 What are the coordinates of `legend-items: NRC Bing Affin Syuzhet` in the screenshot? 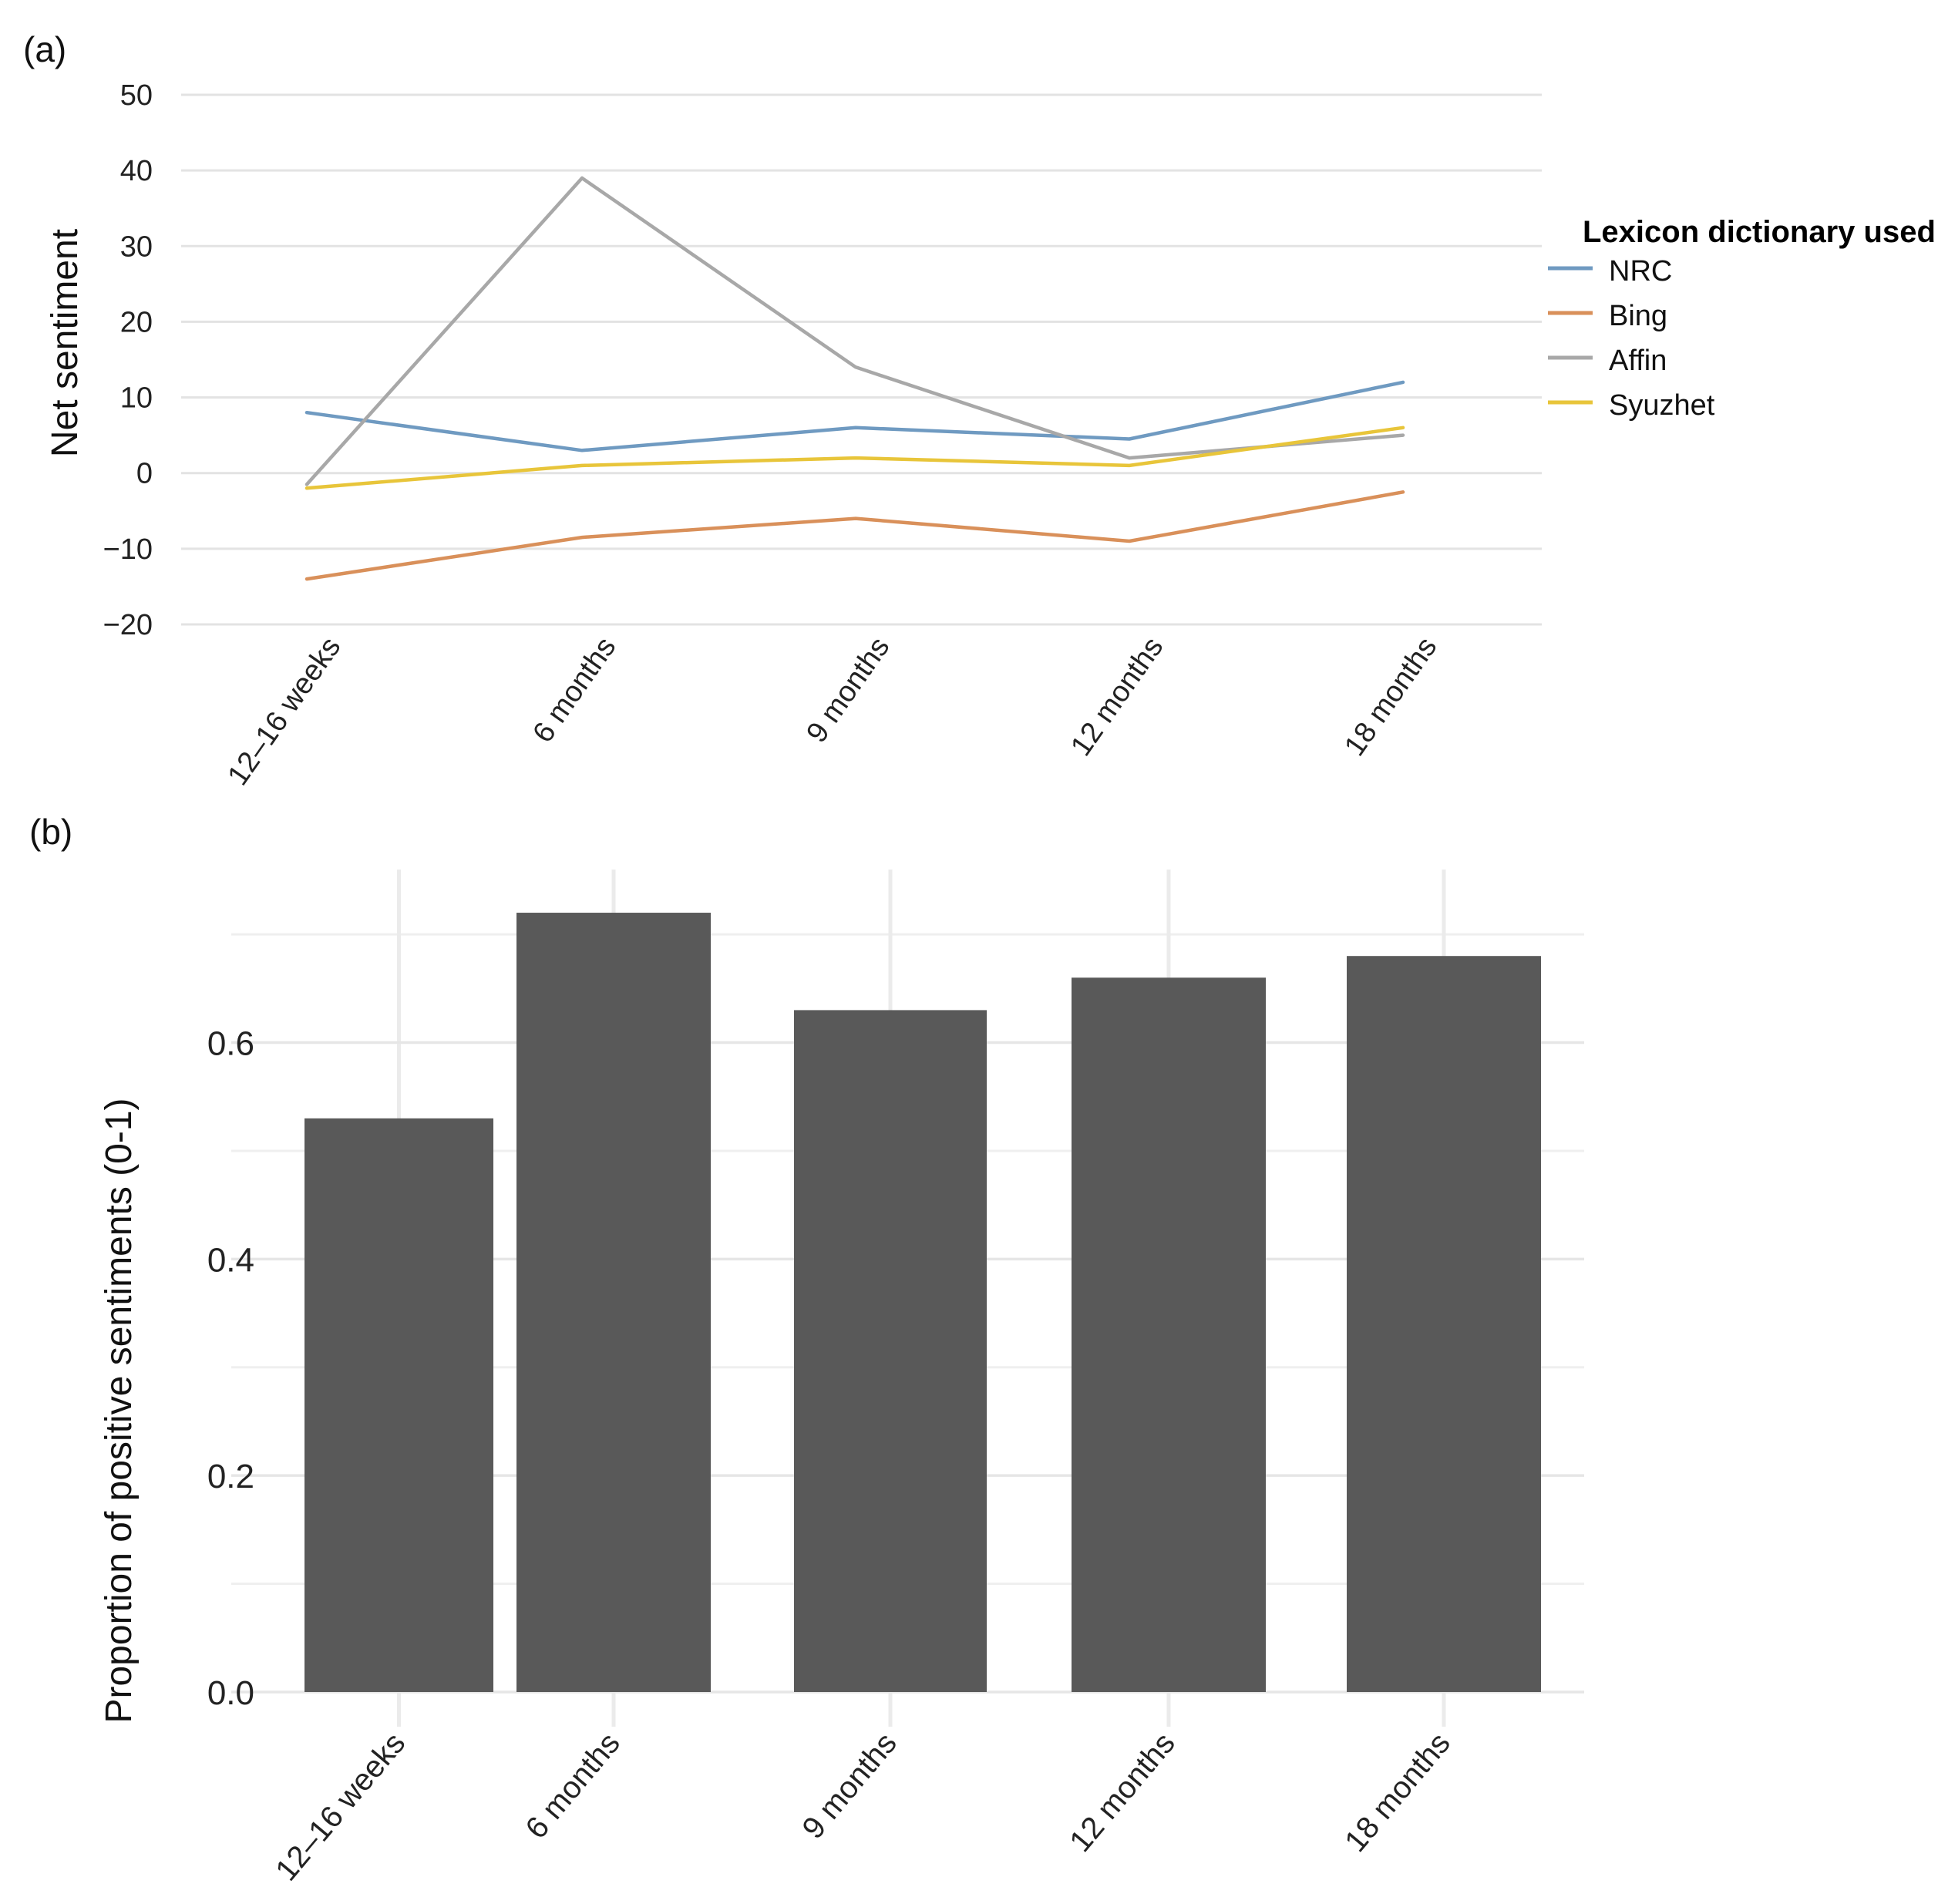 It's located at (1632, 338).